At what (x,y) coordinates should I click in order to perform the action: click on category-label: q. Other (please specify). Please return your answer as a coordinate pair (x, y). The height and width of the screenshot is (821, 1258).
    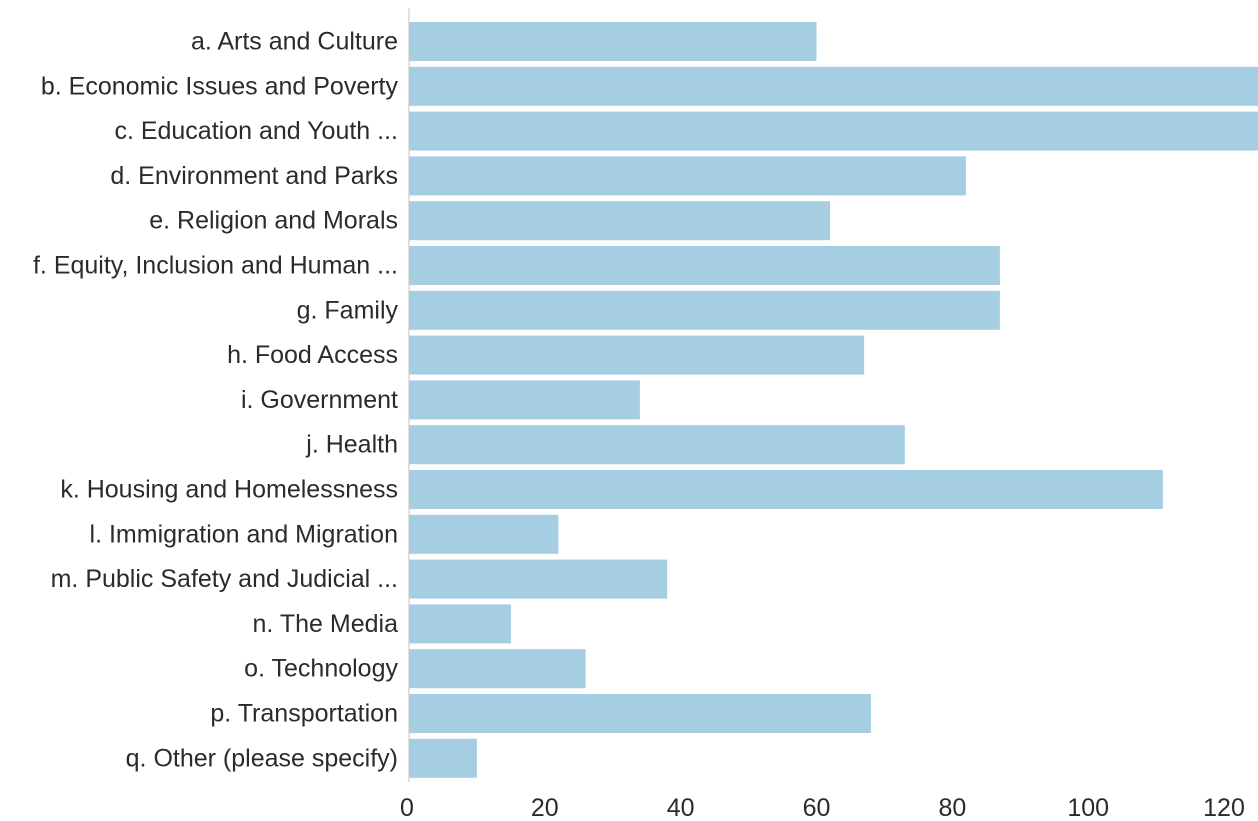
    Looking at the image, I should click on (262, 758).